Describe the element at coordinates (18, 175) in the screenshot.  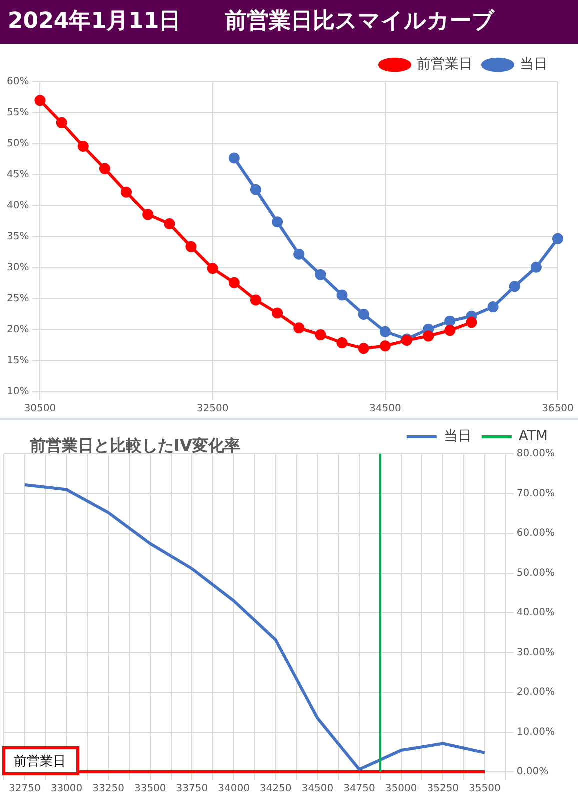
I see `y-tick-label: 45%` at that location.